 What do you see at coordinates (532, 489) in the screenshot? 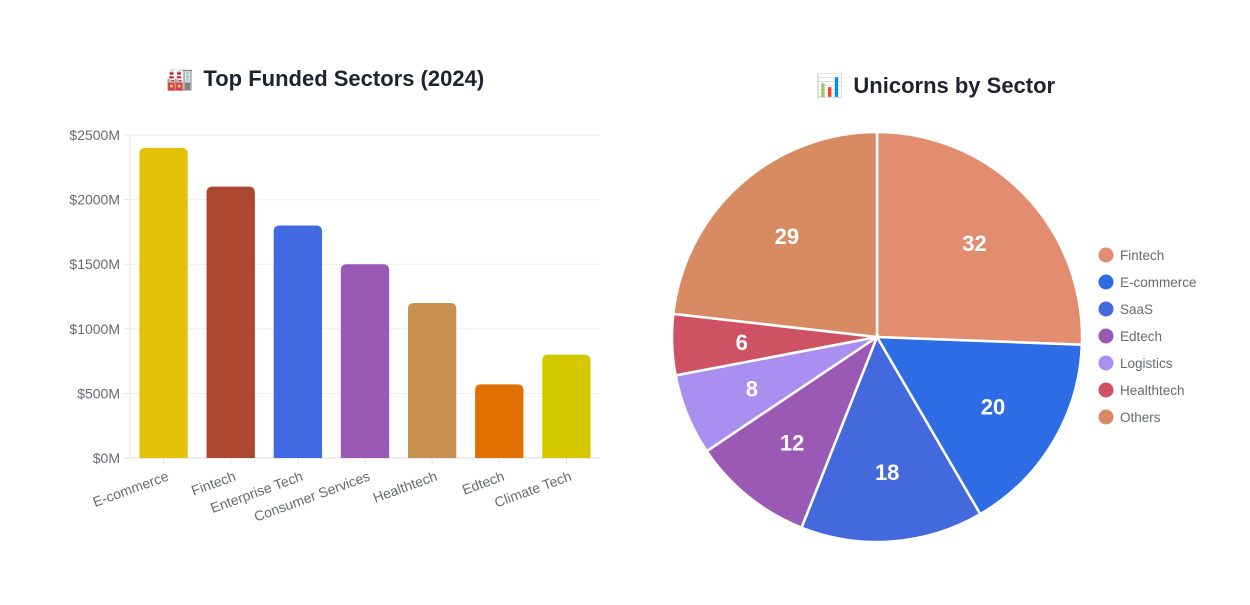
I see `x-category-label: Climate Tech` at bounding box center [532, 489].